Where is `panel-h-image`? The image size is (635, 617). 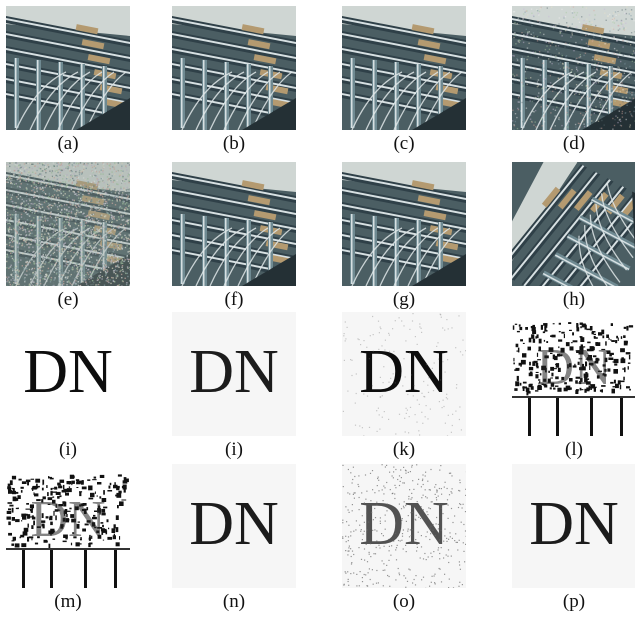
panel-h-image is located at coordinates (573, 224).